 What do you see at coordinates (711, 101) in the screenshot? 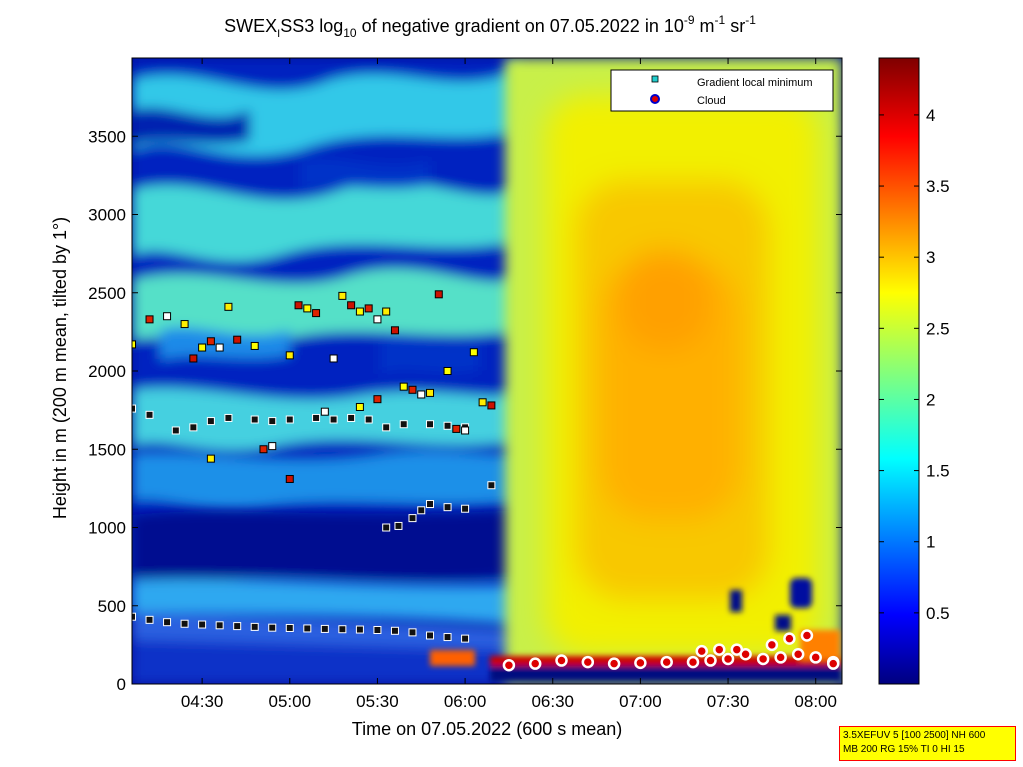
I see `legend-label-cloud: Cloud` at bounding box center [711, 101].